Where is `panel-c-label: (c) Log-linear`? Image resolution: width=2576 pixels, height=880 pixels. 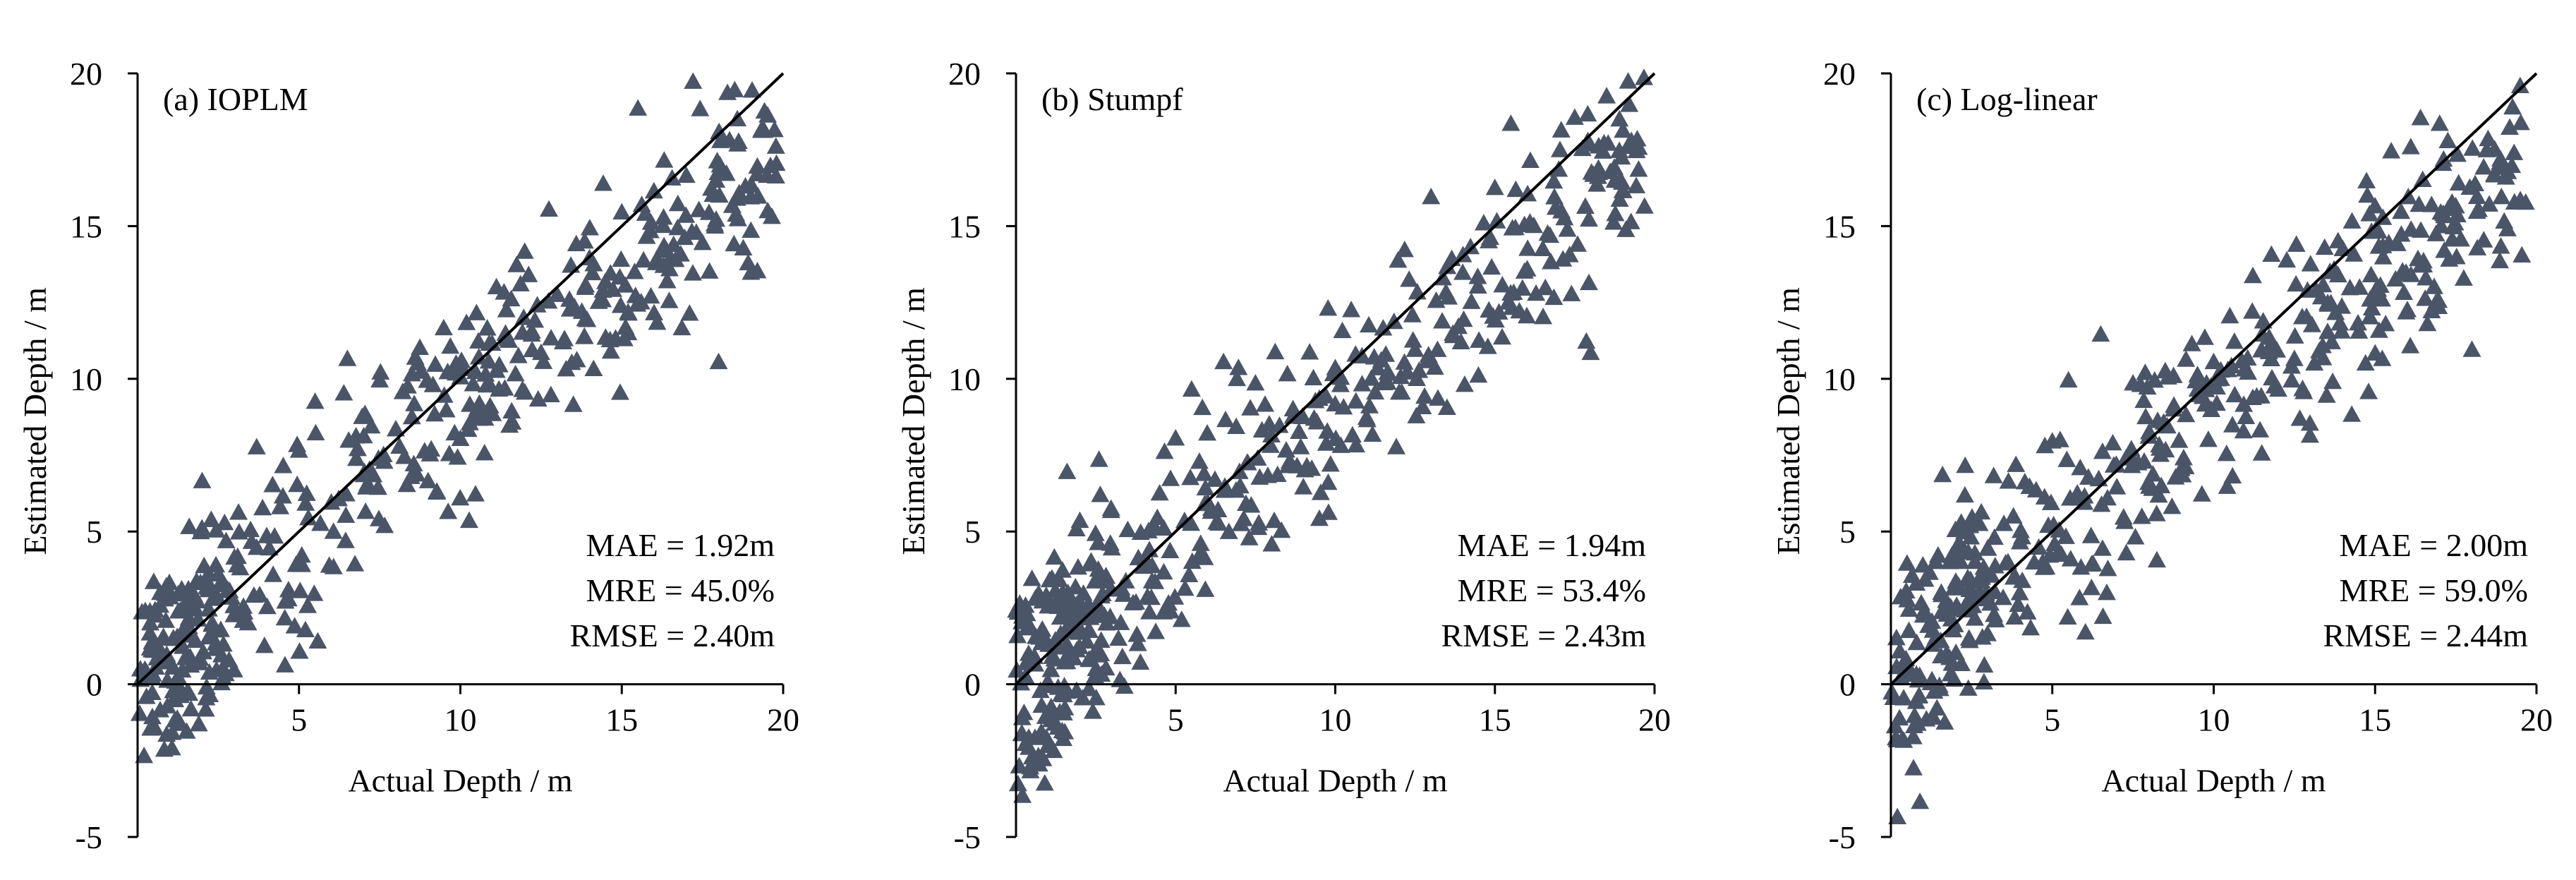
panel-c-label: (c) Log-linear is located at coordinates (2007, 99).